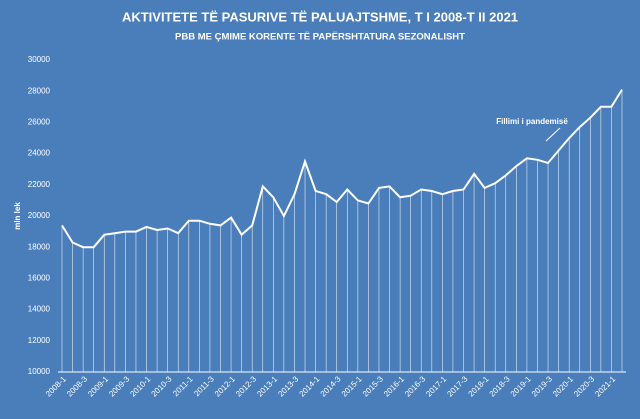 The image size is (640, 419). I want to click on x-tick-label: 2012-1, so click(225, 386).